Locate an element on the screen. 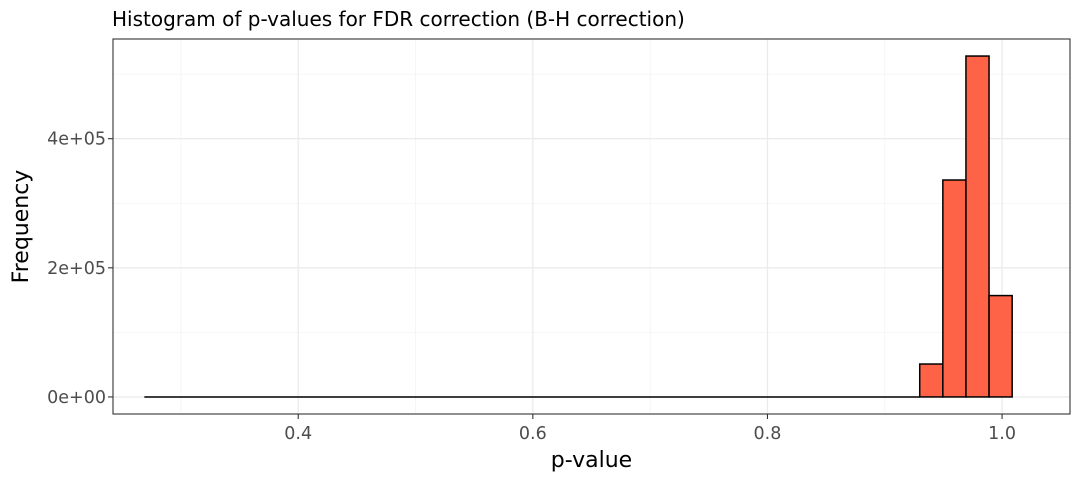 The width and height of the screenshot is (1080, 480). x-axis-title: p-value is located at coordinates (591, 460).